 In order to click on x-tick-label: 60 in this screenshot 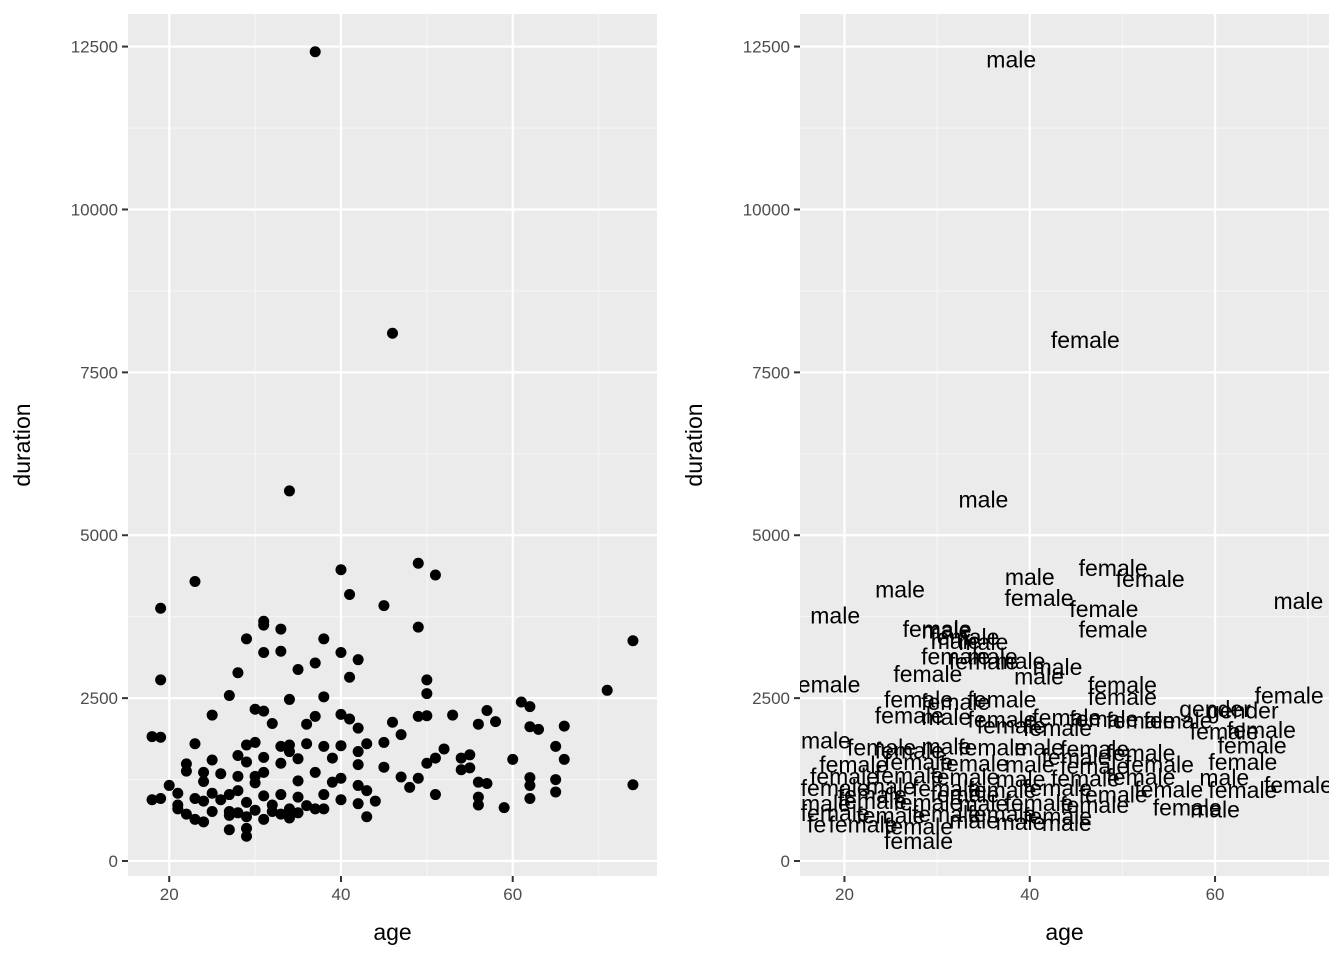, I will do `click(512, 894)`.